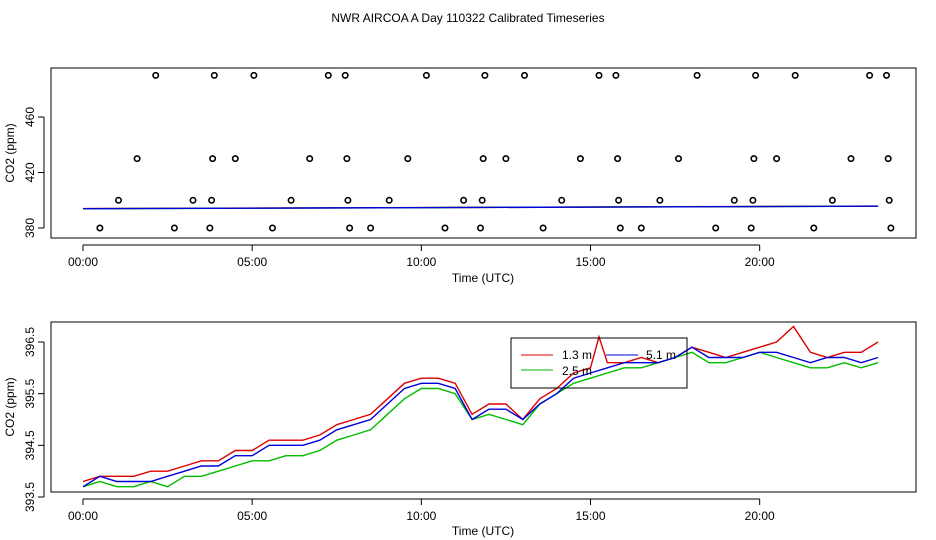 This screenshot has width=936, height=540. What do you see at coordinates (421, 516) in the screenshot?
I see `bottom-x-tick-label: 10:00` at bounding box center [421, 516].